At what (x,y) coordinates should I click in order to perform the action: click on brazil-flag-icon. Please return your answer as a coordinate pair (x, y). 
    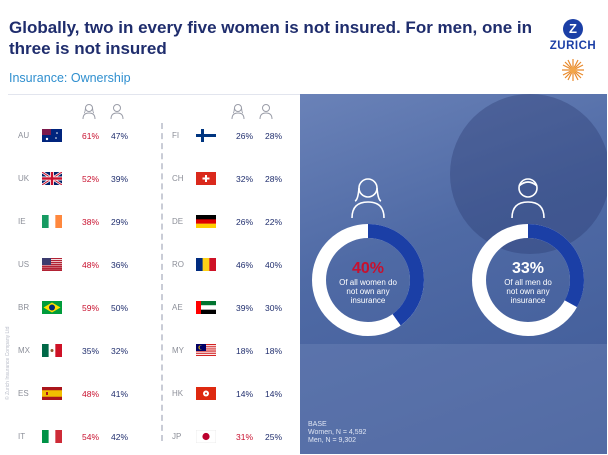
    Looking at the image, I should click on (52, 307).